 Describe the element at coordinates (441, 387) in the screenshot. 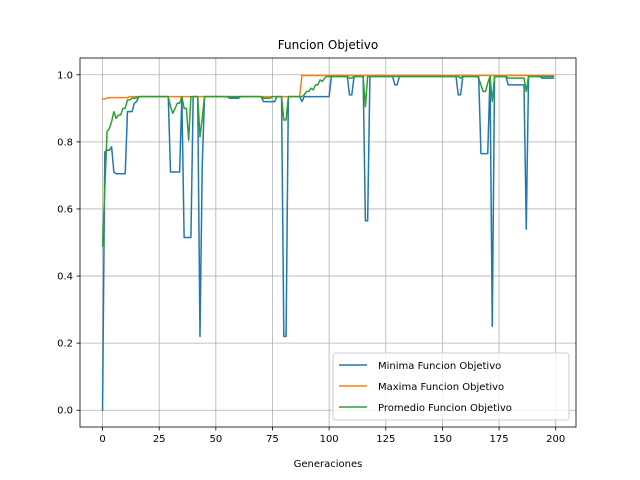

I see `legend-label-maxima: Maxima Funcion Objetivo` at that location.